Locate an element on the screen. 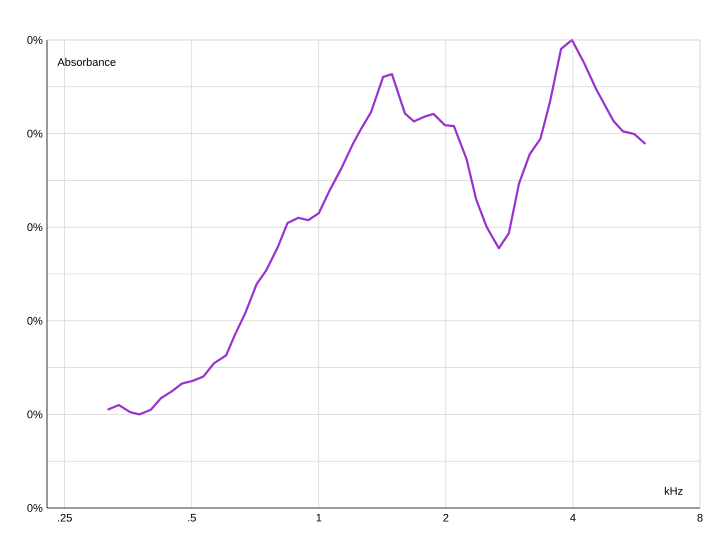 This screenshot has width=719, height=548. x-tick-label: 4 is located at coordinates (573, 518).